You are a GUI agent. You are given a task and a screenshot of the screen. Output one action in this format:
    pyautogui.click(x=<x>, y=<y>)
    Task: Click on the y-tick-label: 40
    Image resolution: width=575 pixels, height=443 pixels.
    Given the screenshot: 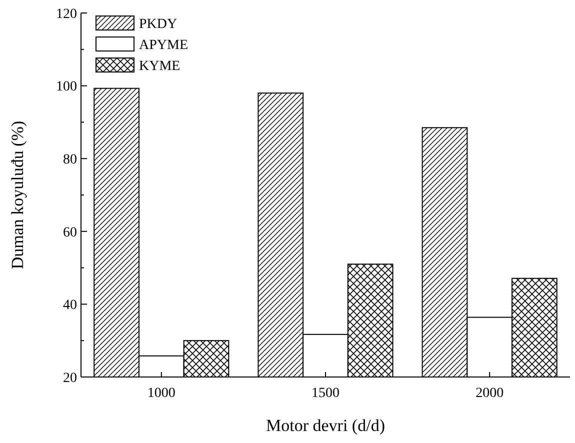 What is the action you would take?
    pyautogui.click(x=70, y=306)
    